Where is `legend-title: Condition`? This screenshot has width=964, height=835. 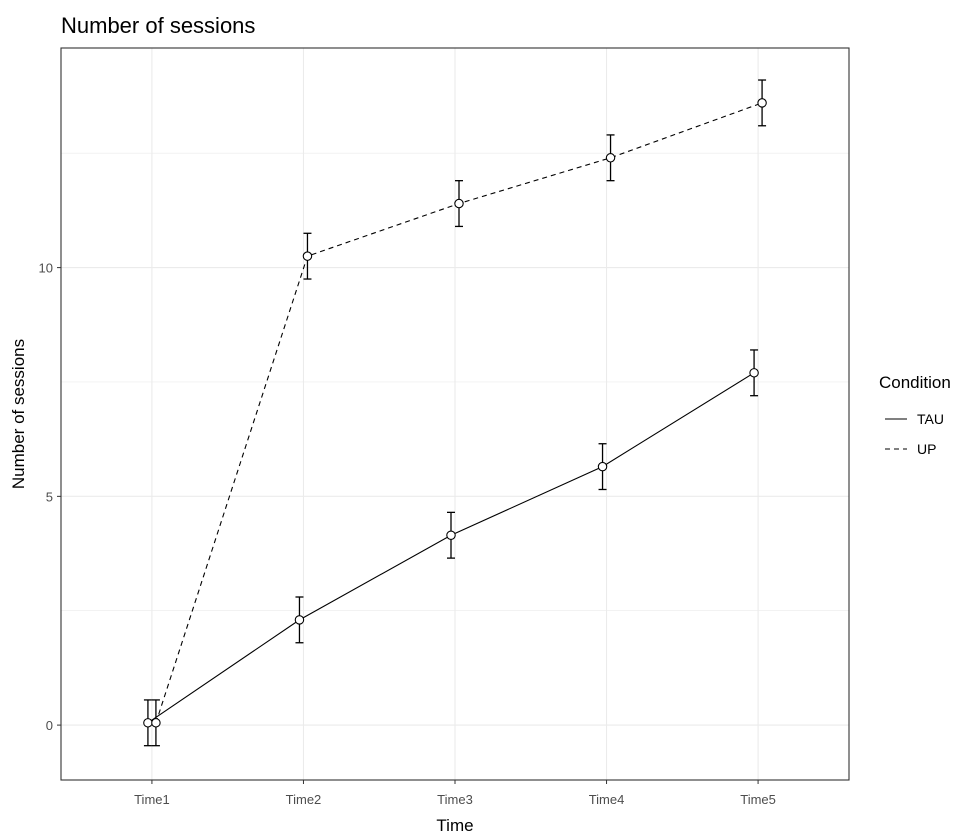 legend-title: Condition is located at coordinates (915, 382).